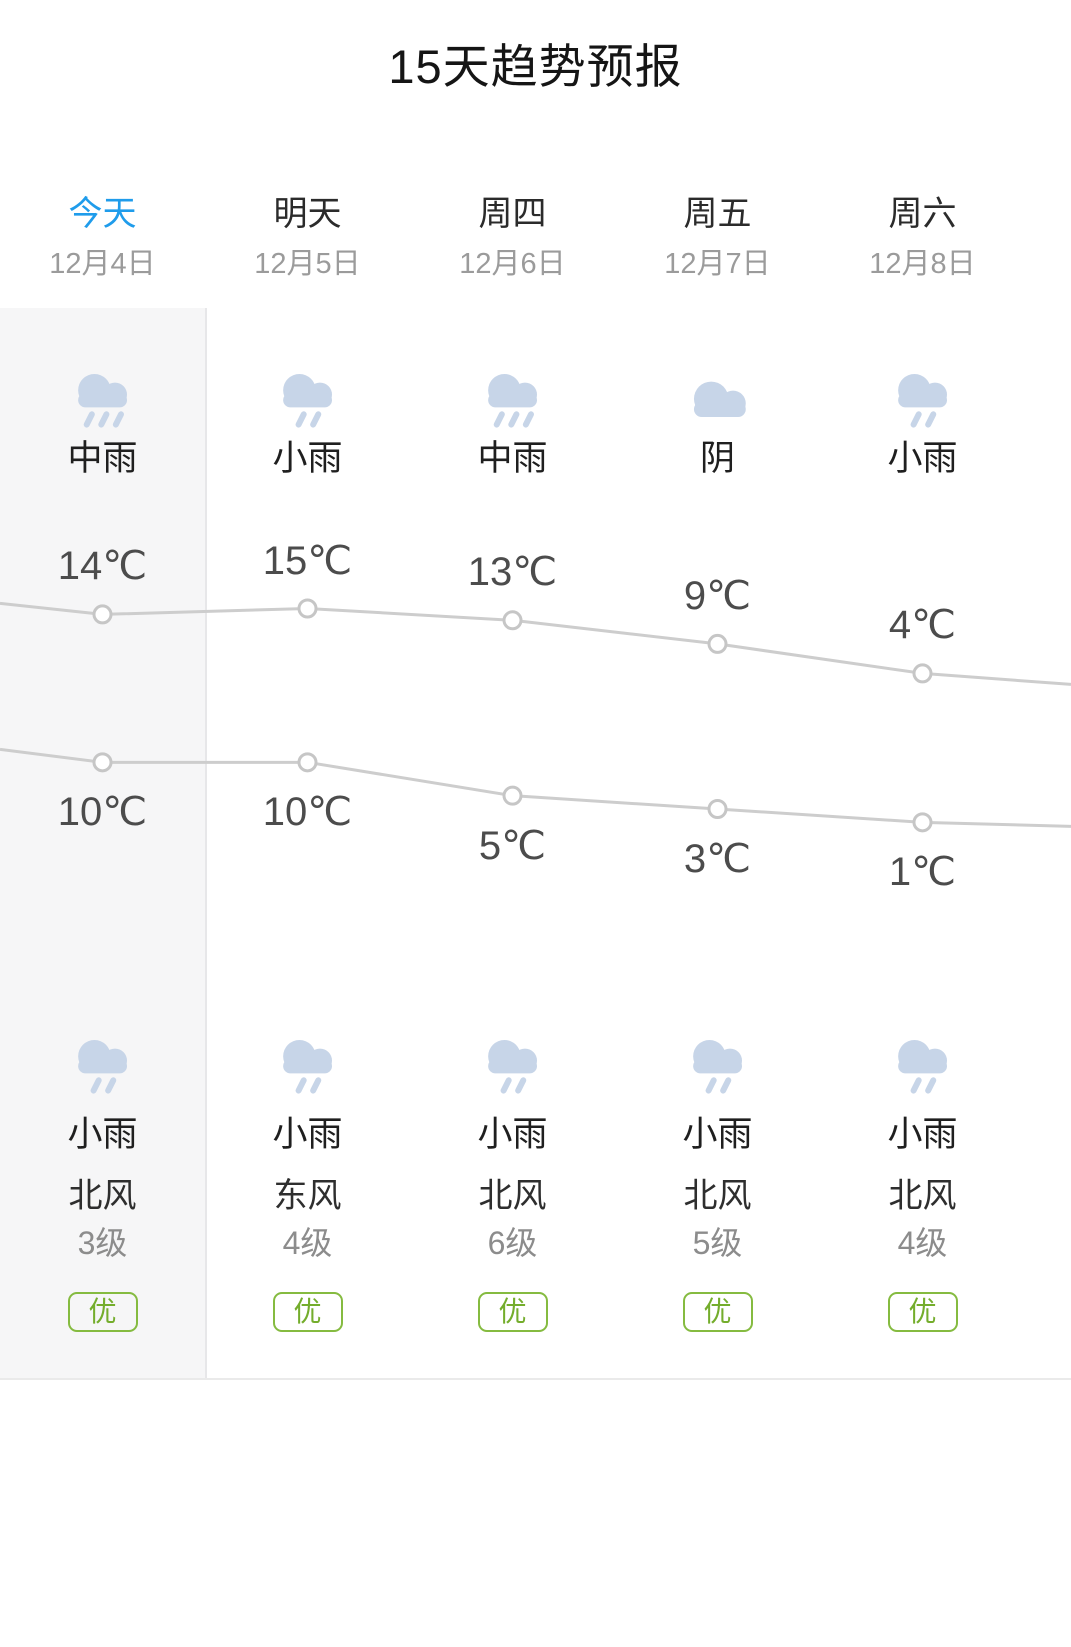 The height and width of the screenshot is (1647, 1071). Describe the element at coordinates (922, 761) in the screenshot. I see `forecast-column-saturday: 周六 12月8日 小雨 4℃ 1℃ 小雨 北风 4级 优` at that location.